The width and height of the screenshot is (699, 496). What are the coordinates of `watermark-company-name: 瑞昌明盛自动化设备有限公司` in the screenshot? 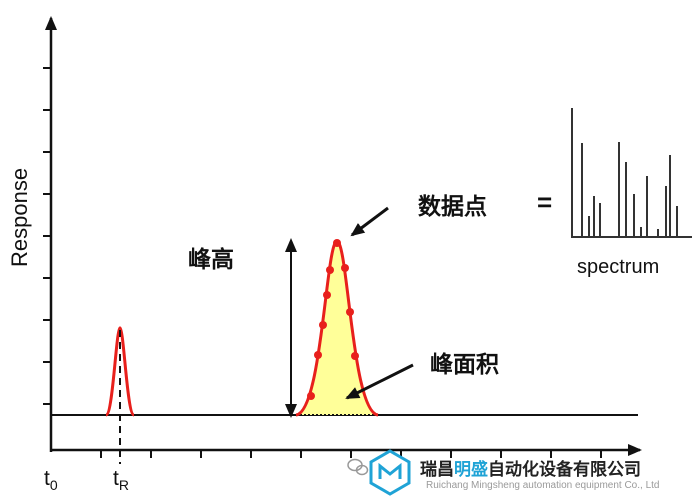 It's located at (530, 470).